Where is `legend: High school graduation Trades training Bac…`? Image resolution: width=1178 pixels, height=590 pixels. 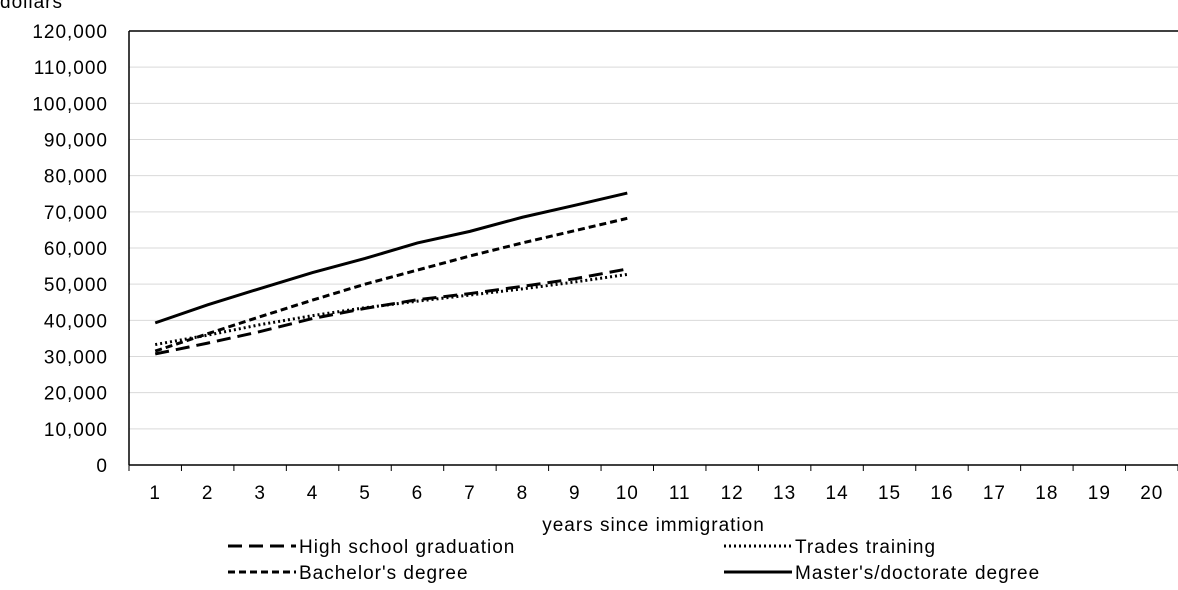
legend: High school graduation Trades training Bac… is located at coordinates (634, 560).